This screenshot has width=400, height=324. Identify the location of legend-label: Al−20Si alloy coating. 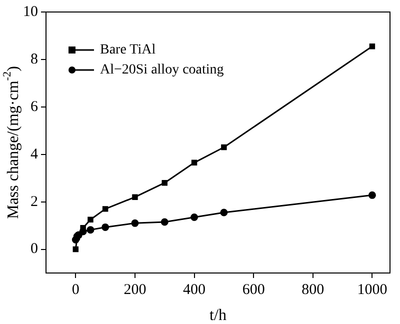
(162, 70).